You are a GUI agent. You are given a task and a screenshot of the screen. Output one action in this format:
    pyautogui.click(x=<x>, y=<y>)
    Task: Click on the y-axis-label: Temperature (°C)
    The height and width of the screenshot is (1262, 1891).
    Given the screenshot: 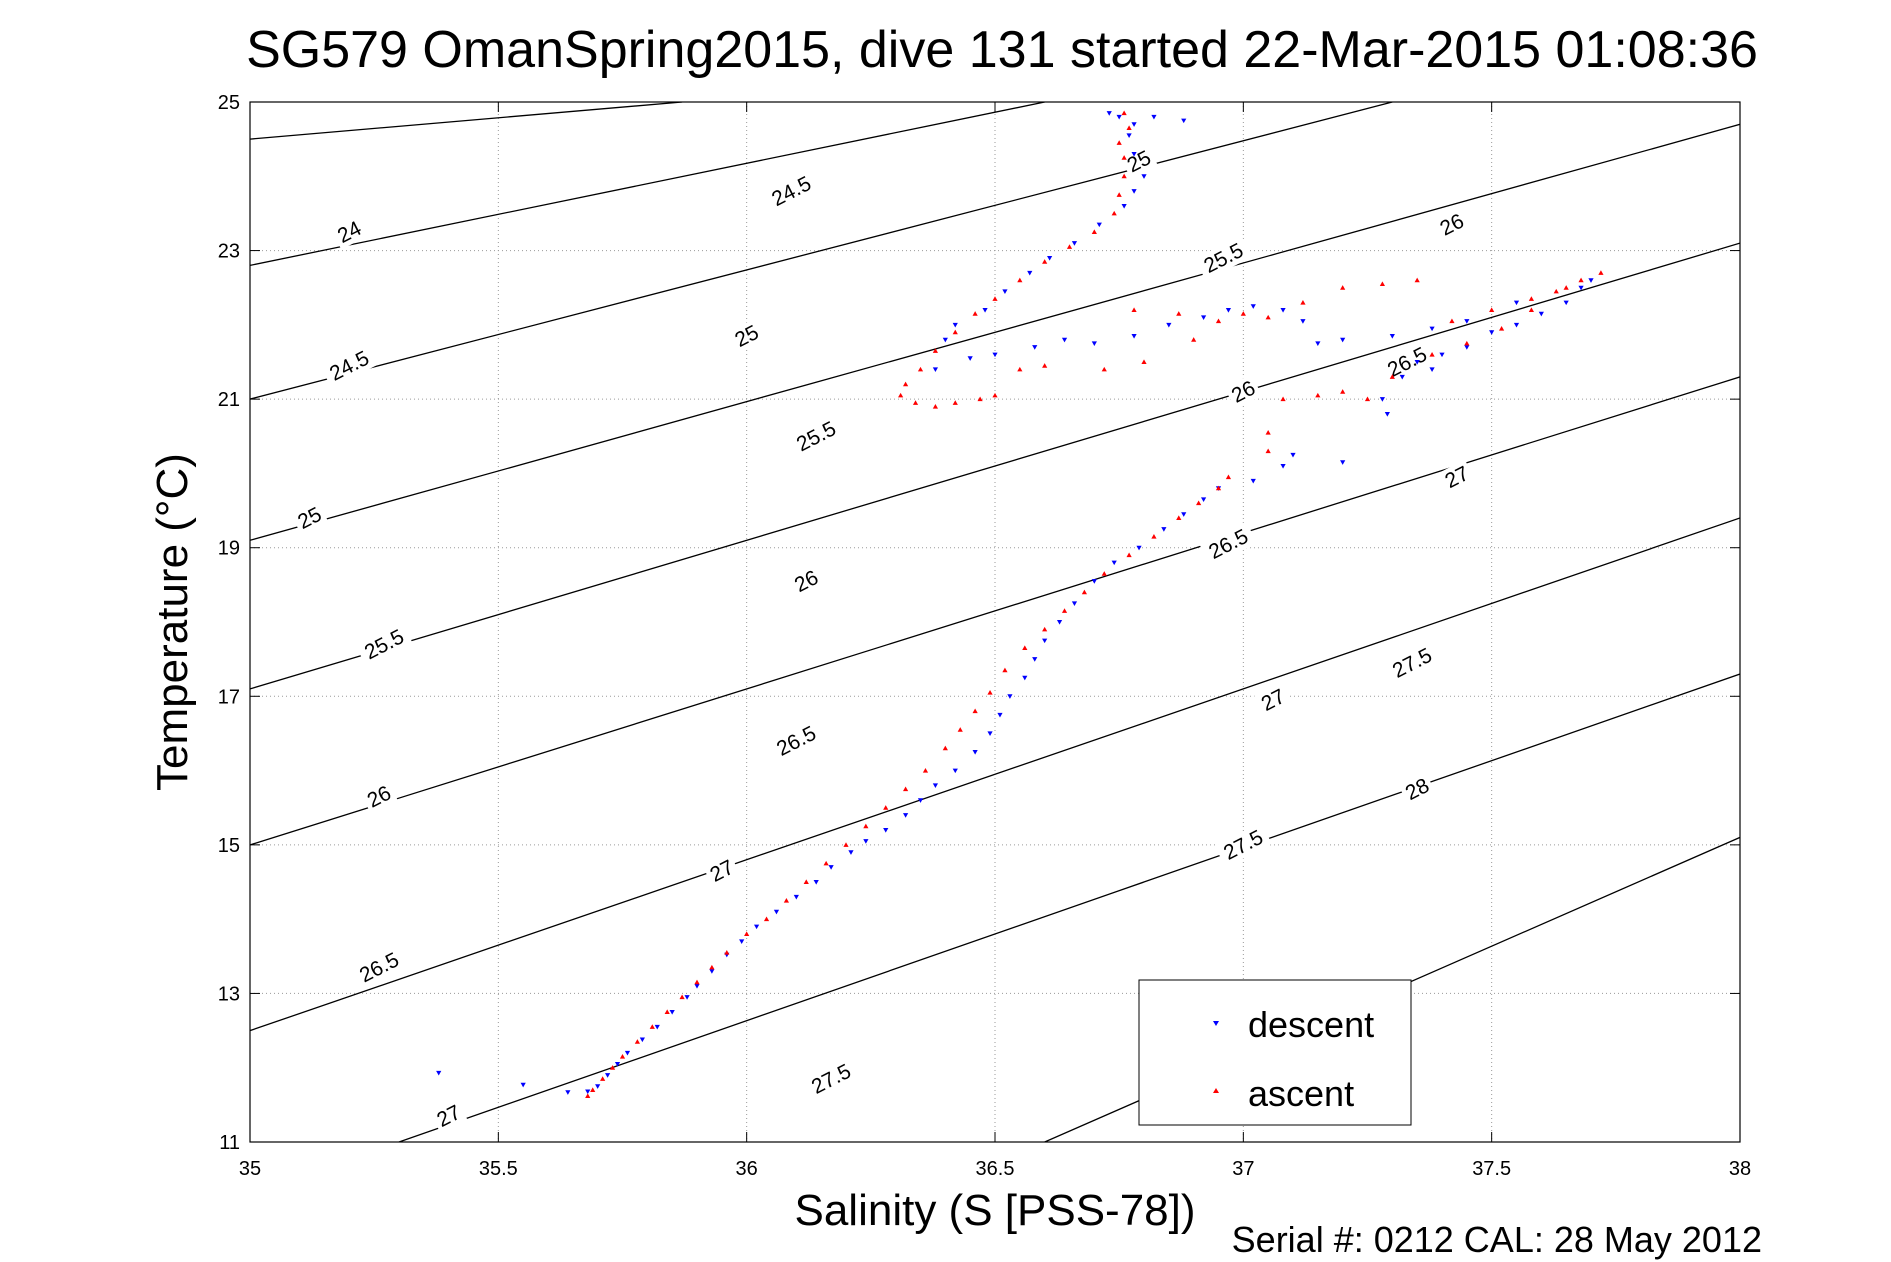 What is the action you would take?
    pyautogui.click(x=172, y=622)
    